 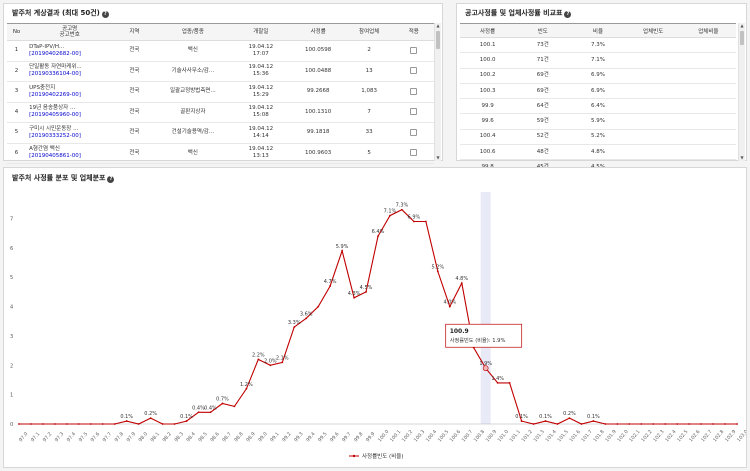 What do you see at coordinates (459, 331) in the screenshot?
I see `tooltip-x-label: 100.9` at bounding box center [459, 331].